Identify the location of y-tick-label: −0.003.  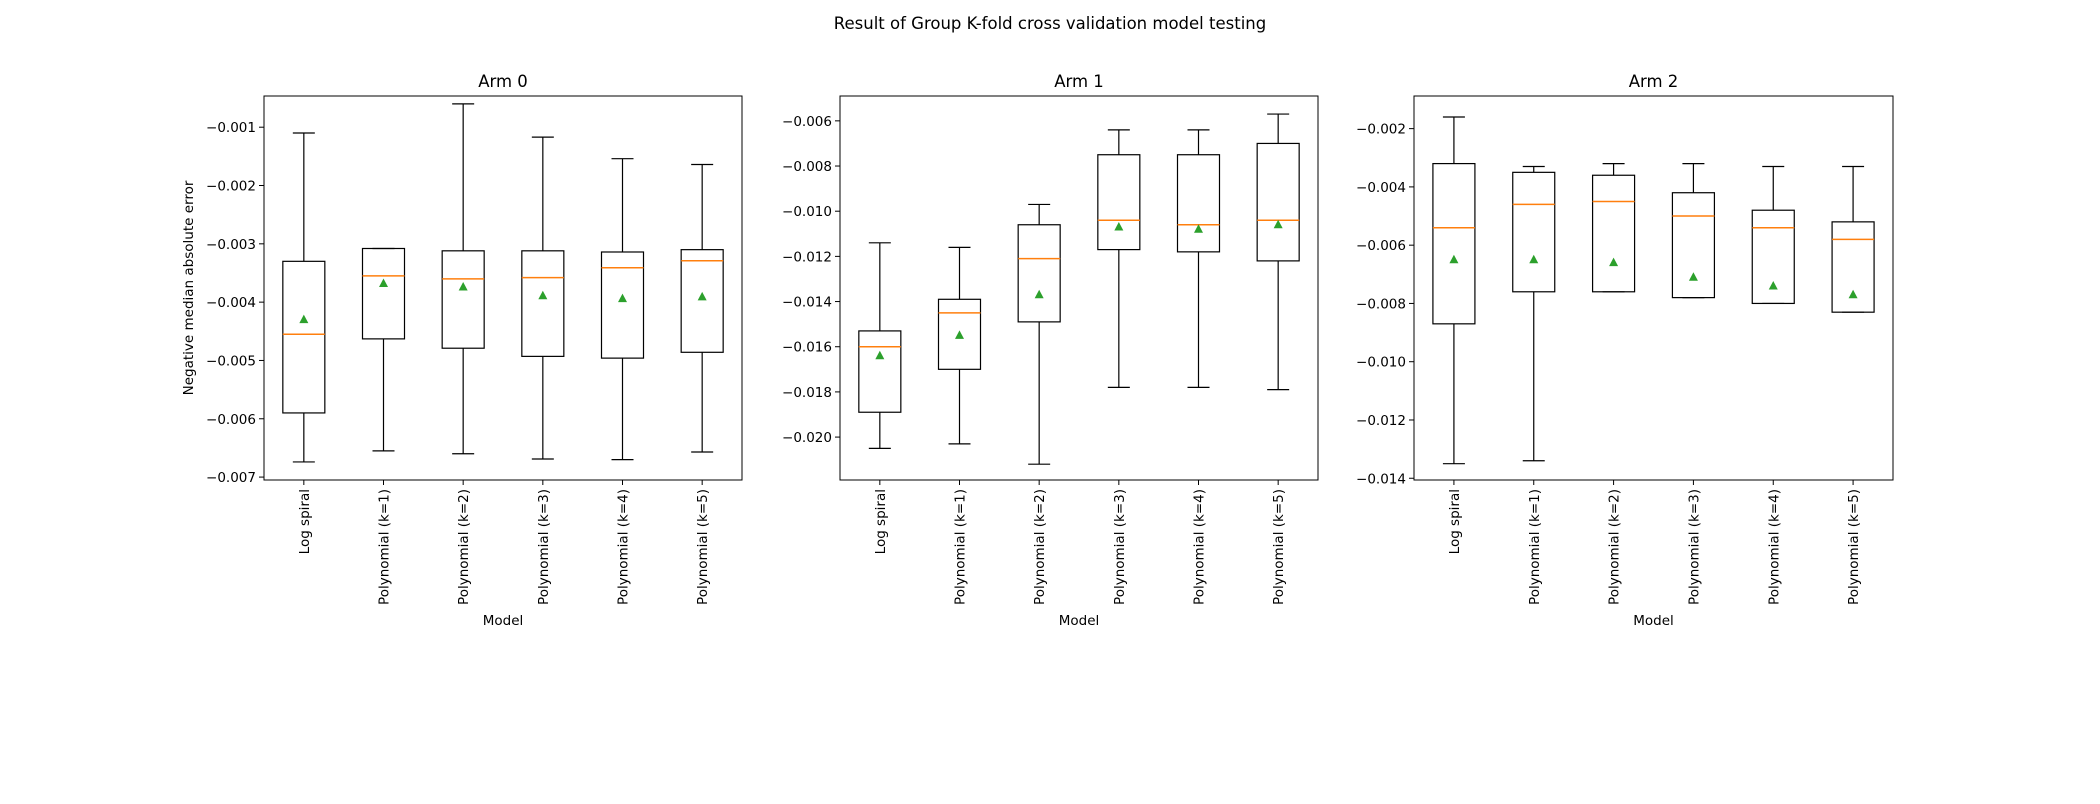
(231, 245).